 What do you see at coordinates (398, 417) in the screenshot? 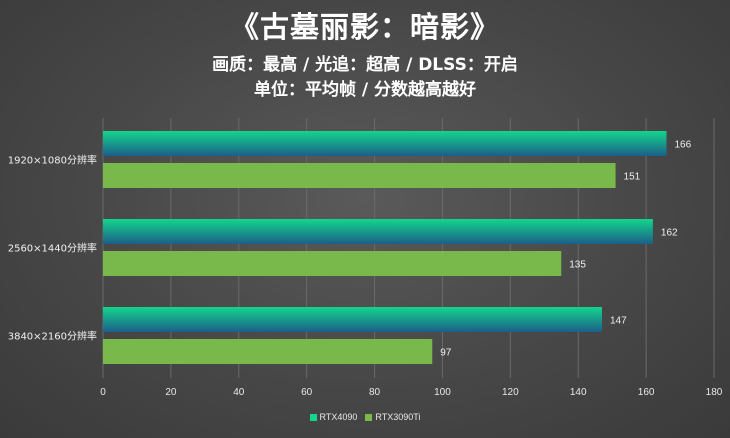
I see `legend-label-rtx3090ti: RTX3090Ti` at bounding box center [398, 417].